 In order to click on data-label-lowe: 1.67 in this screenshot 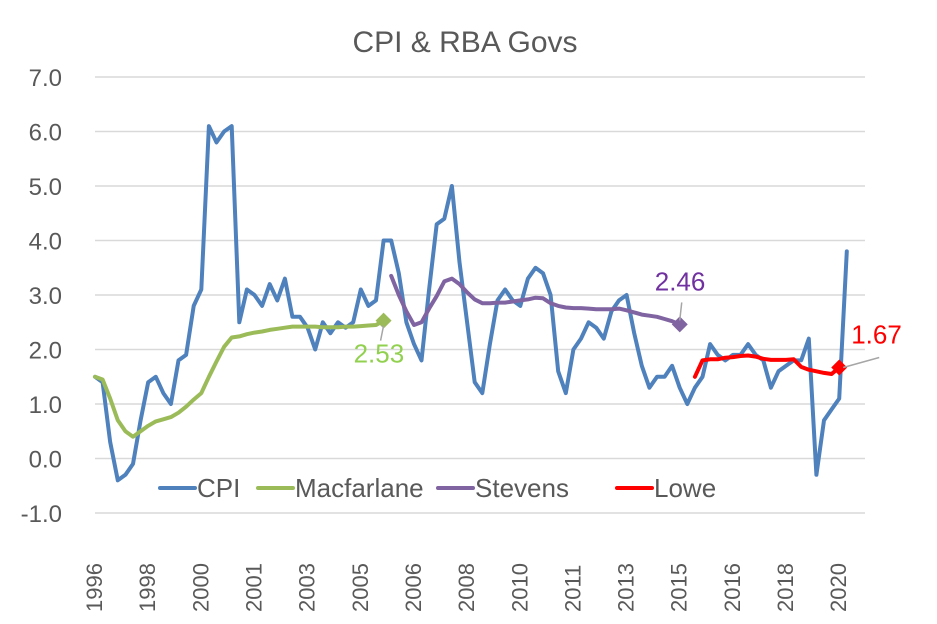, I will do `click(876, 334)`.